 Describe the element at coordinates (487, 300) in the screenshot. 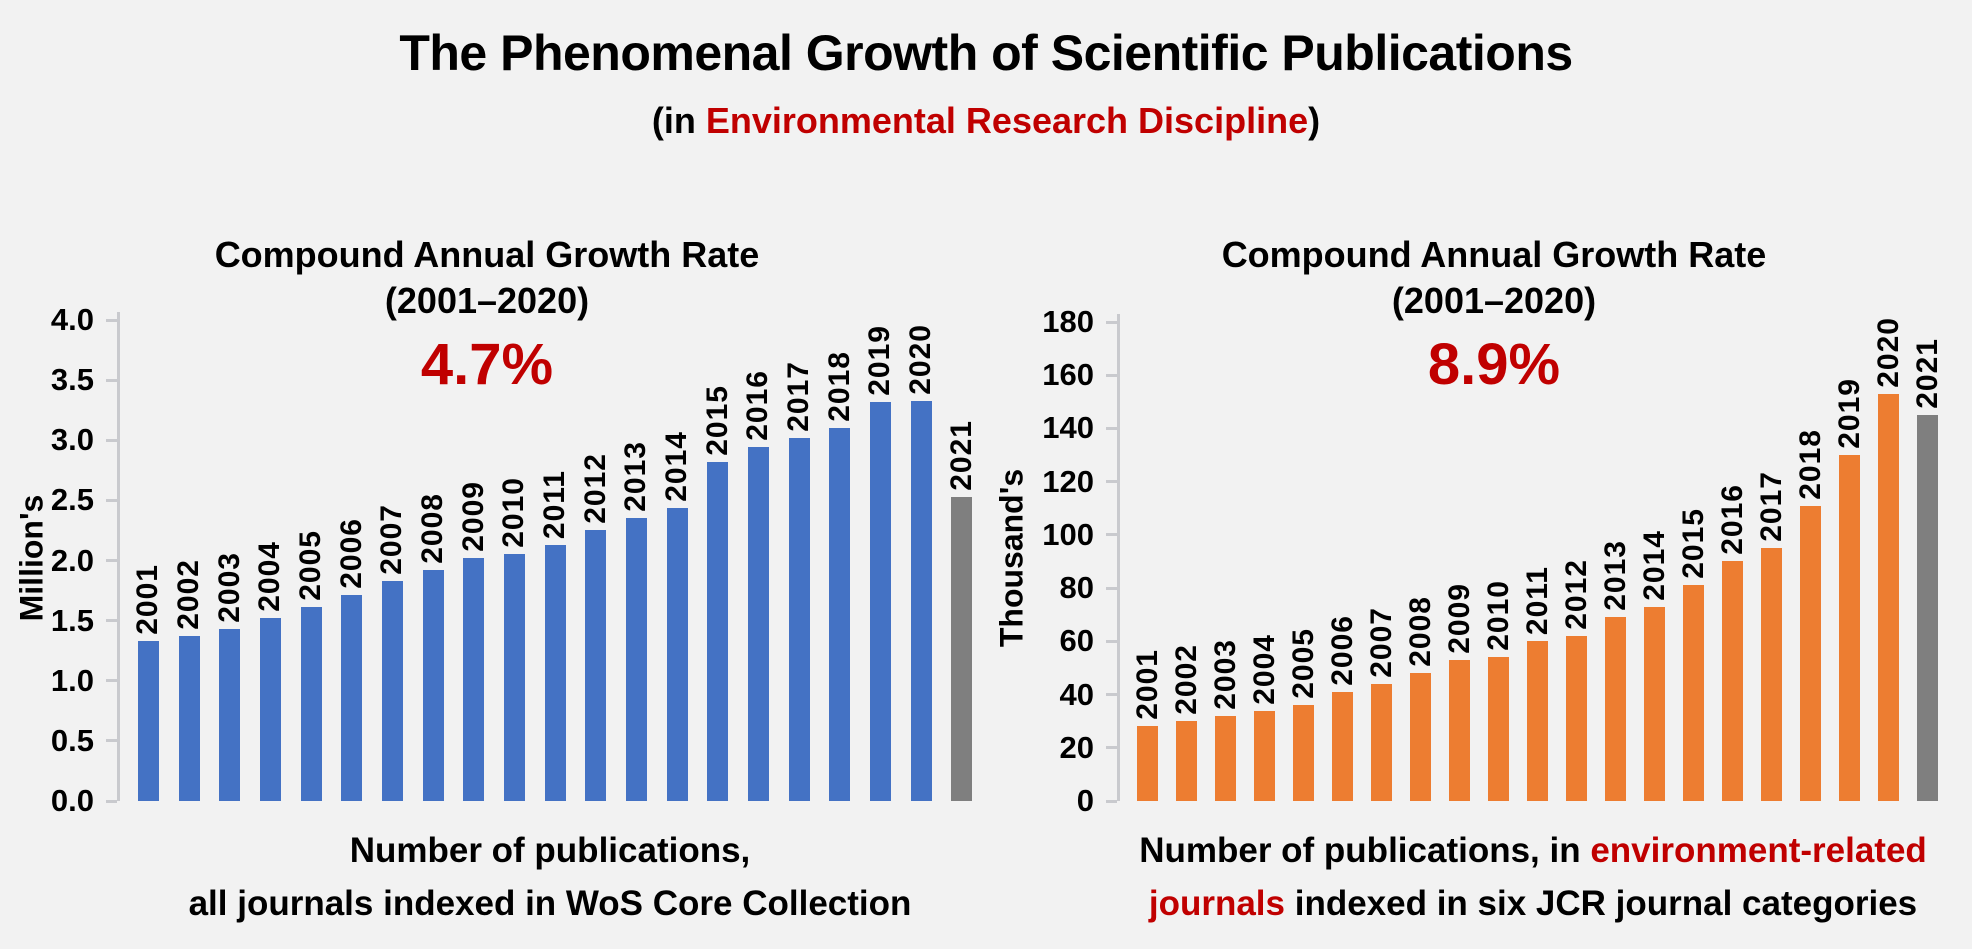

I see `left-cagr-period: (2001–2020)` at that location.